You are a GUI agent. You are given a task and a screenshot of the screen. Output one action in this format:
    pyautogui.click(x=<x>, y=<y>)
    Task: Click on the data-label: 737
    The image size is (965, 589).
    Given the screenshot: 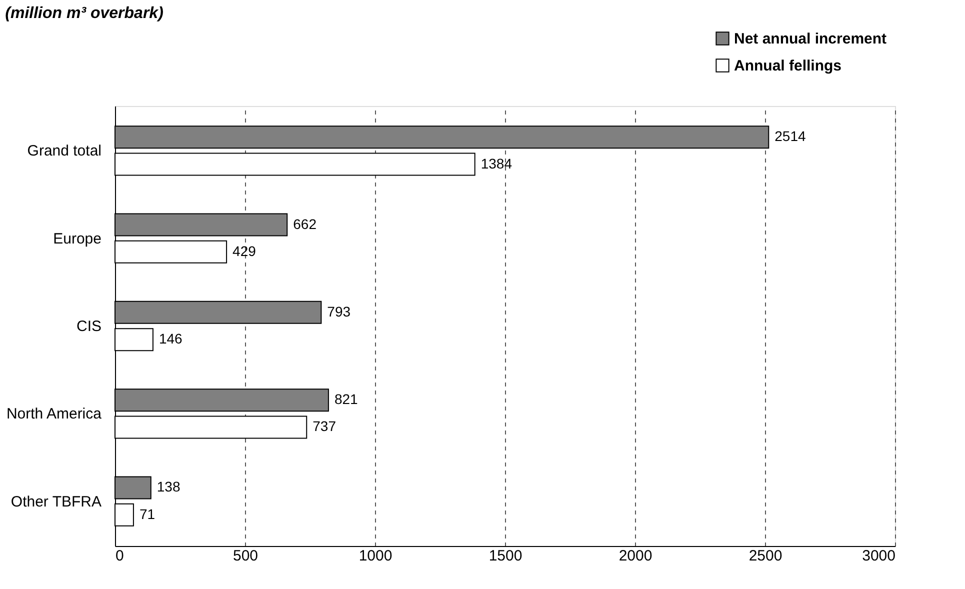 What is the action you would take?
    pyautogui.click(x=324, y=426)
    